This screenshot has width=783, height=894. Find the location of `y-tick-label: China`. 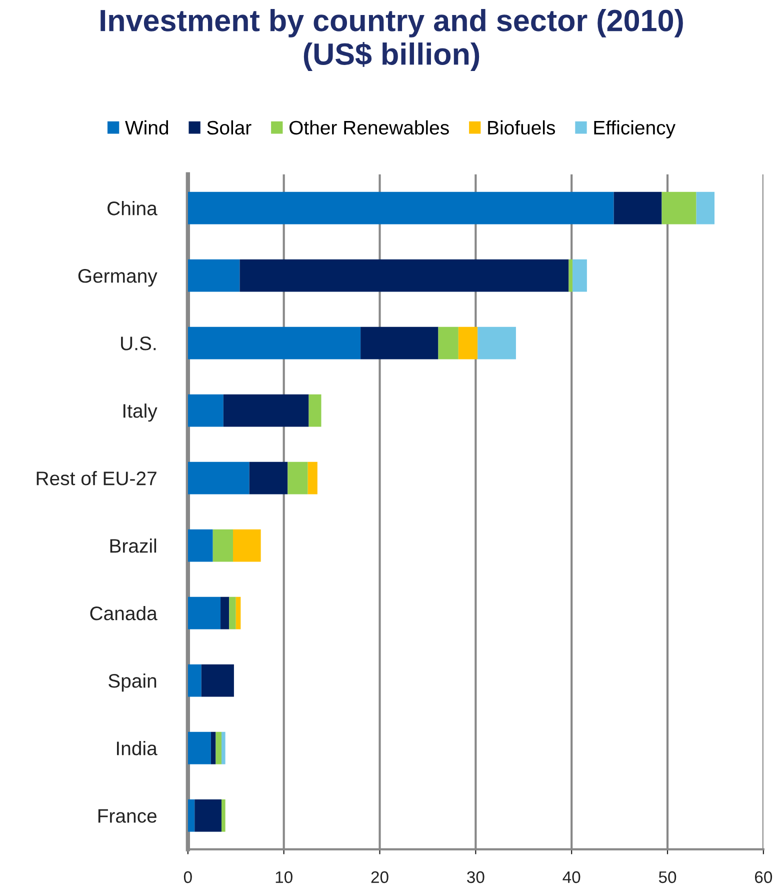

y-tick-label: China is located at coordinates (133, 208).